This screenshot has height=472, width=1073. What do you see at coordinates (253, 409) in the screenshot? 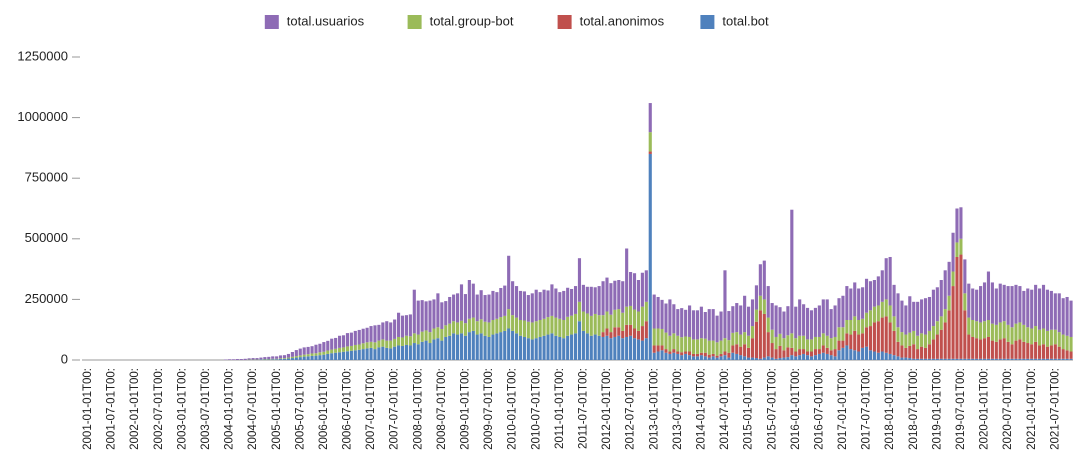
I see `x-tick-label: 2004-07-01T00:` at bounding box center [253, 409].